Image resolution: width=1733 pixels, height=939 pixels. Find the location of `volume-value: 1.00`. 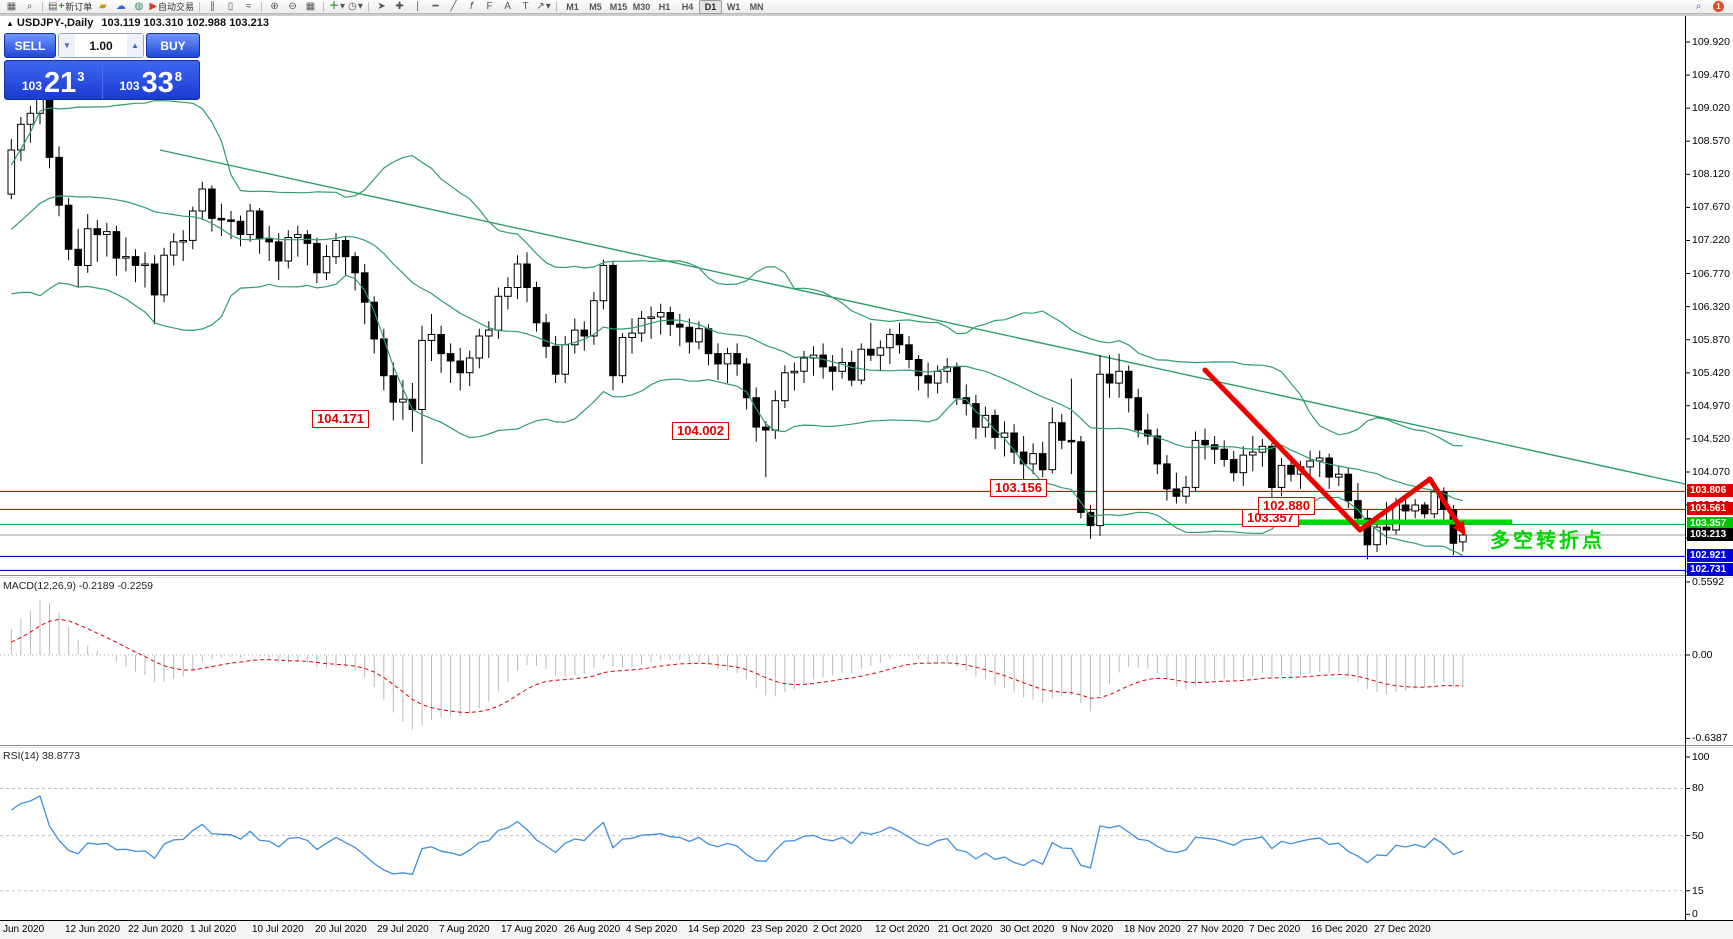

volume-value: 1.00 is located at coordinates (101, 45).